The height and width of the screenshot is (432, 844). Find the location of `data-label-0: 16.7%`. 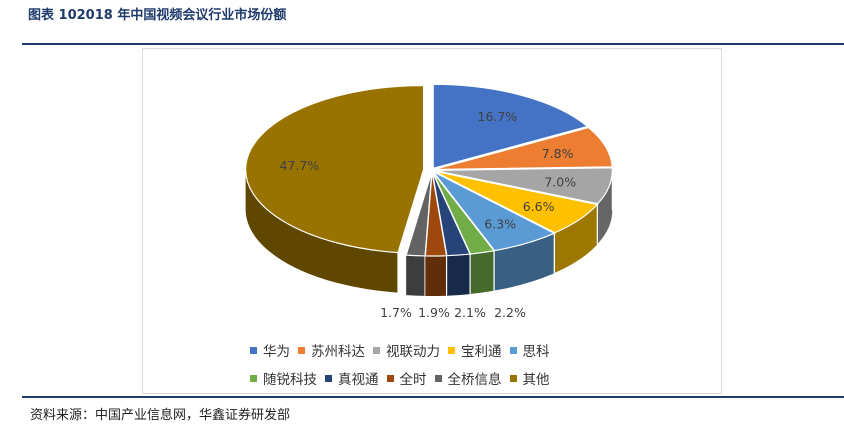

data-label-0: 16.7% is located at coordinates (498, 116).